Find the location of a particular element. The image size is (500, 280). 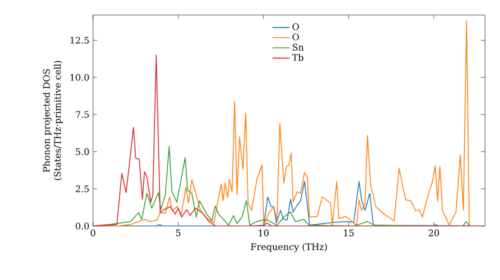

x-tick-label: 0 is located at coordinates (93, 233).